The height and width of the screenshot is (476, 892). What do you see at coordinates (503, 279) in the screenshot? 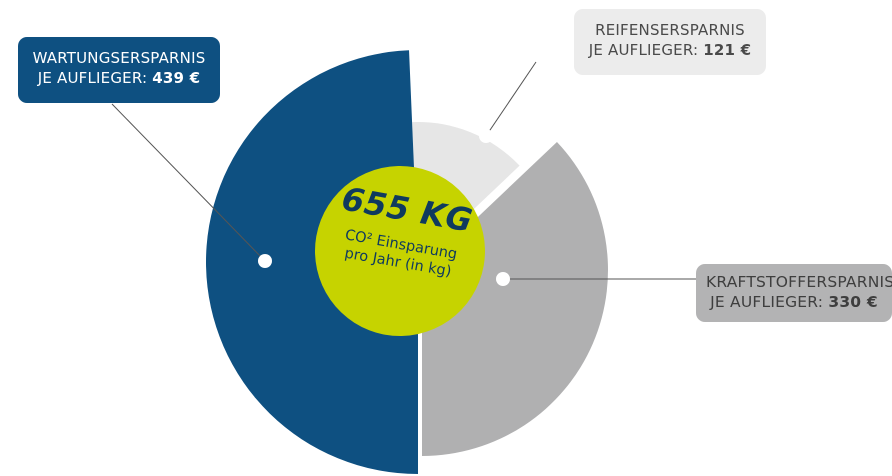
I see `kraft-leader-dot` at bounding box center [503, 279].